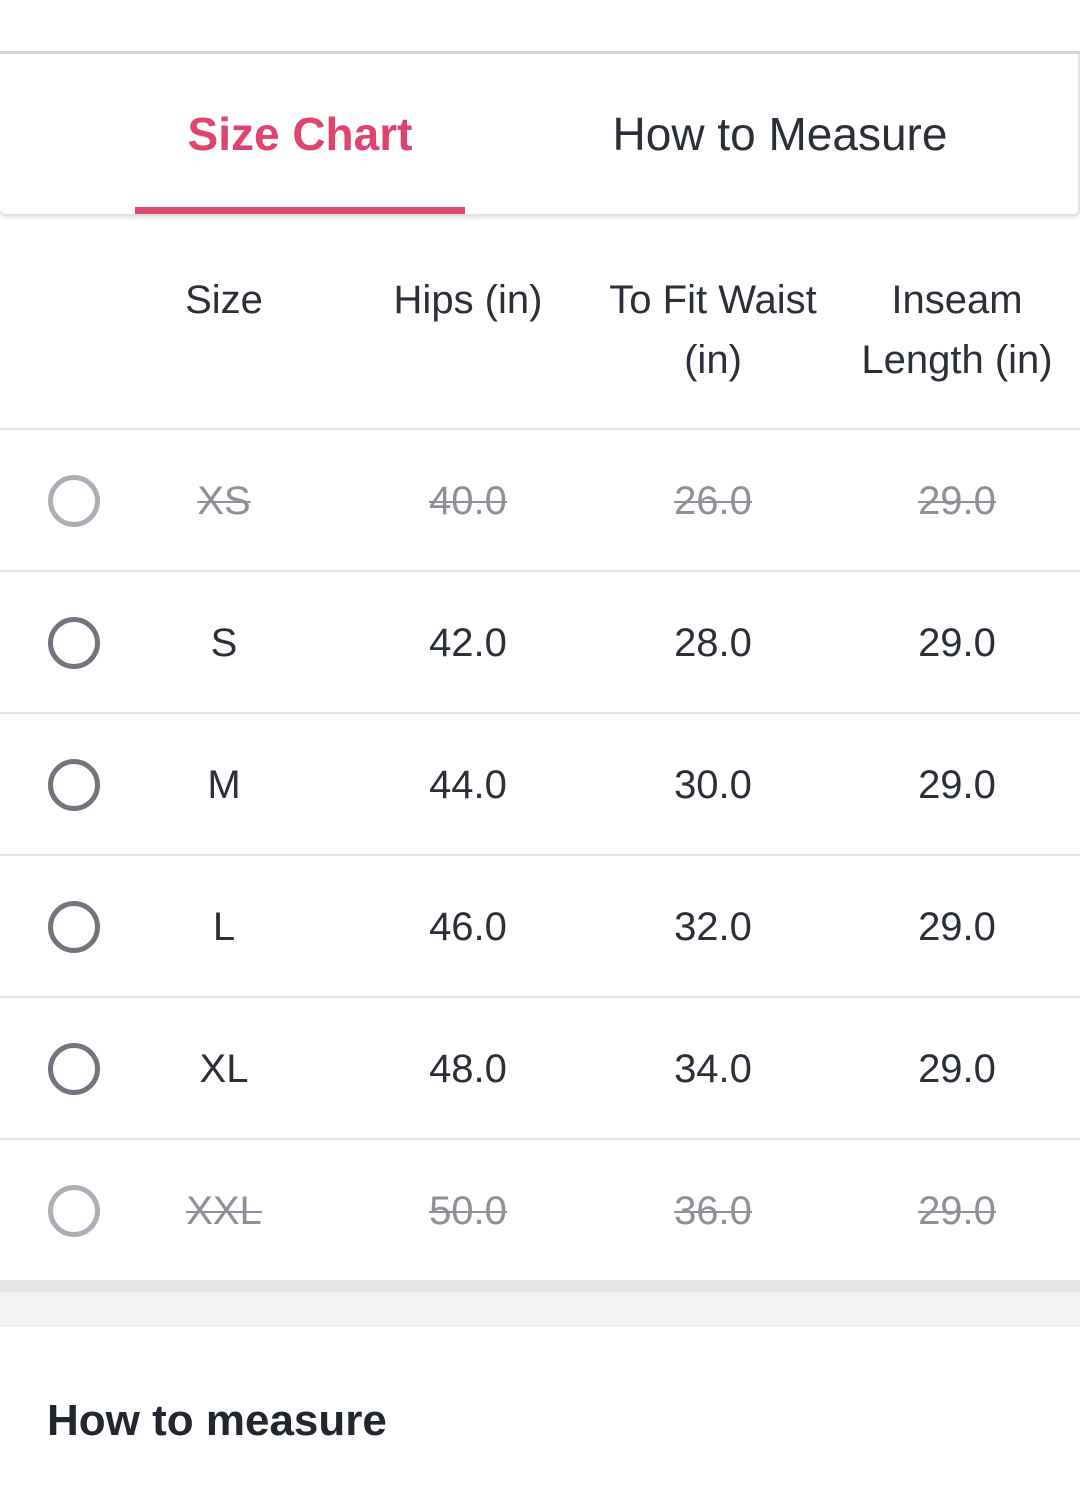  What do you see at coordinates (957, 360) in the screenshot?
I see `header-inseam-line2: Length (in)` at bounding box center [957, 360].